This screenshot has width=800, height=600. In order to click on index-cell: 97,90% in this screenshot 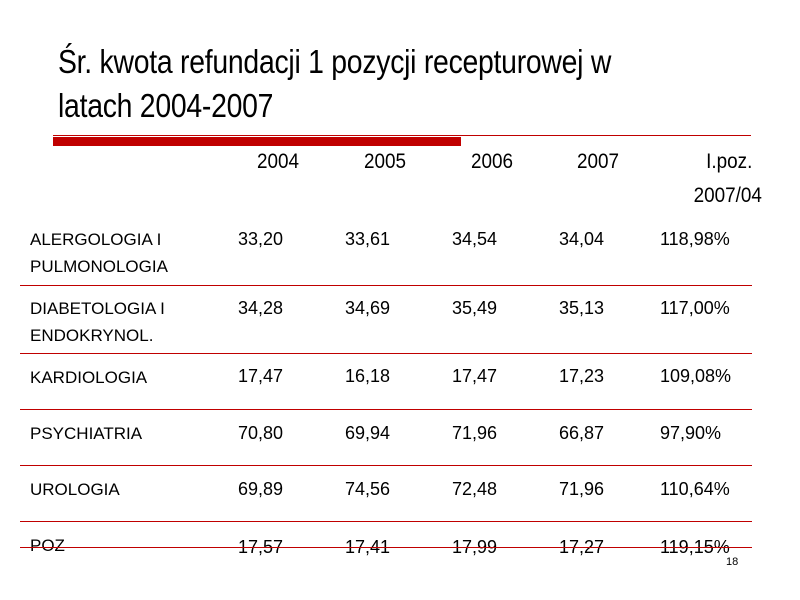, I will do `click(691, 433)`.